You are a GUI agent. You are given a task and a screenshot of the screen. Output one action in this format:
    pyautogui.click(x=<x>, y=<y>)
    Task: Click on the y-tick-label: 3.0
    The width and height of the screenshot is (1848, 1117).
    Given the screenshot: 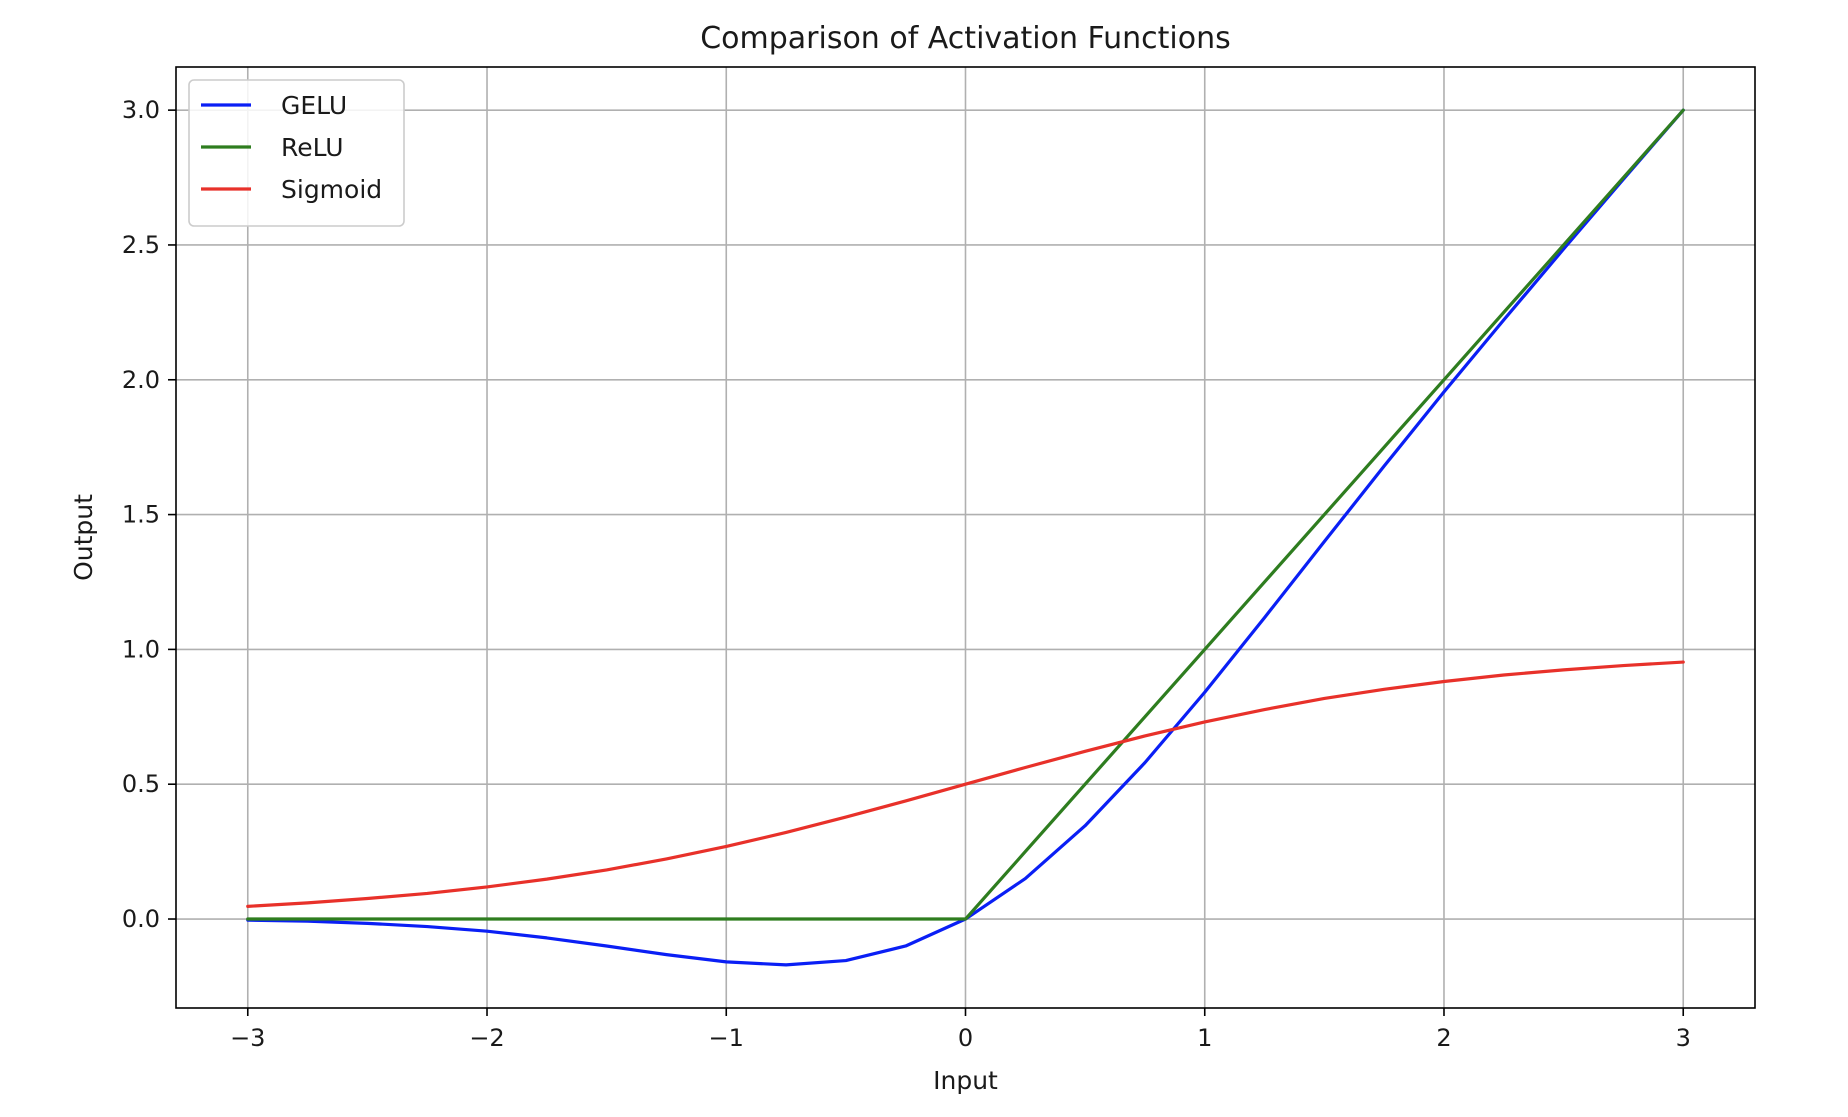 What is the action you would take?
    pyautogui.click(x=141, y=110)
    